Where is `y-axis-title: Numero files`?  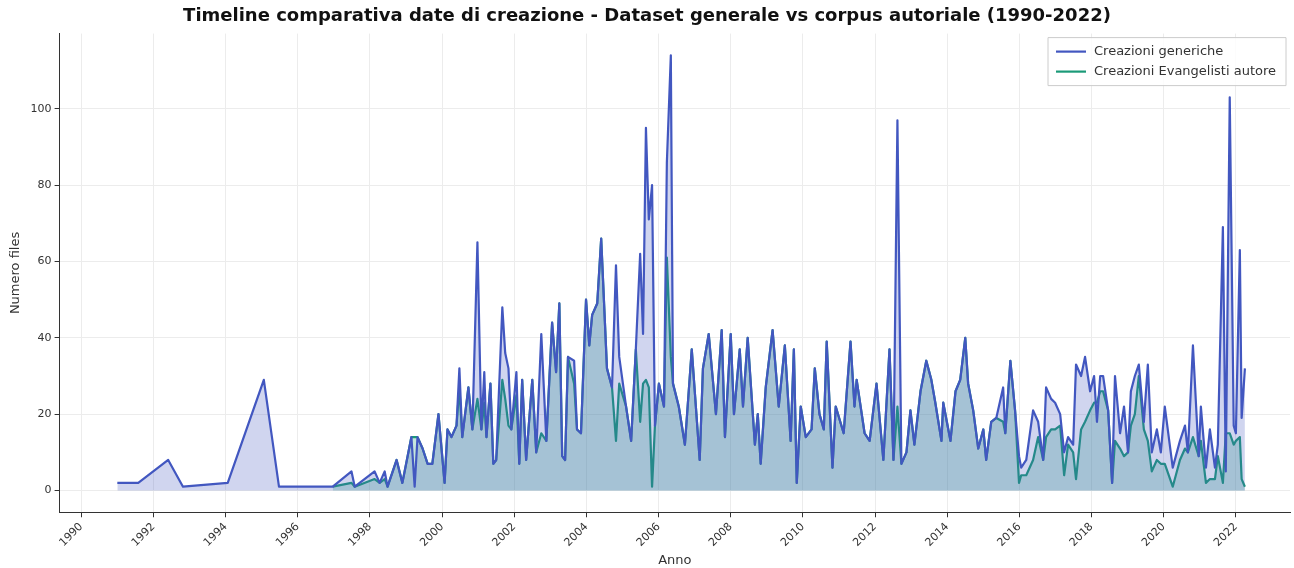 y-axis-title: Numero files is located at coordinates (15, 273).